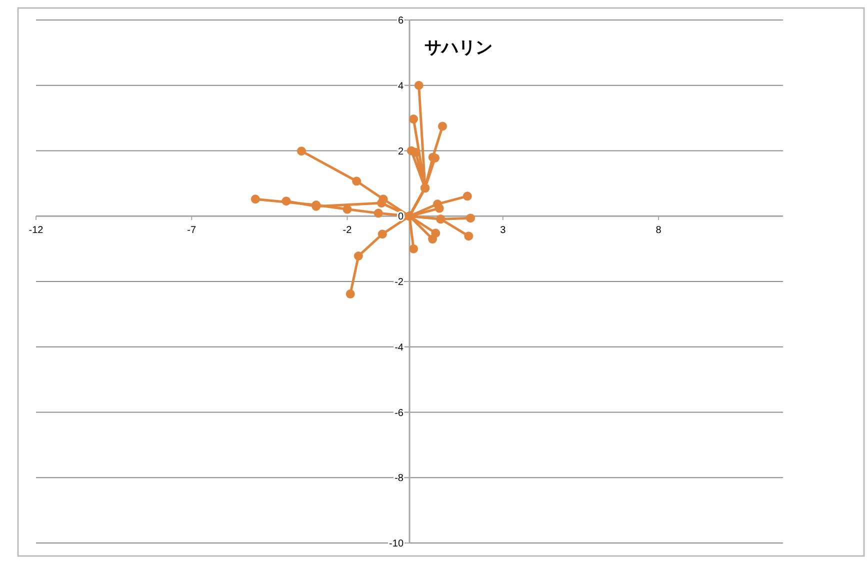  What do you see at coordinates (399, 348) in the screenshot?
I see `y-tick-label: -4` at bounding box center [399, 348].